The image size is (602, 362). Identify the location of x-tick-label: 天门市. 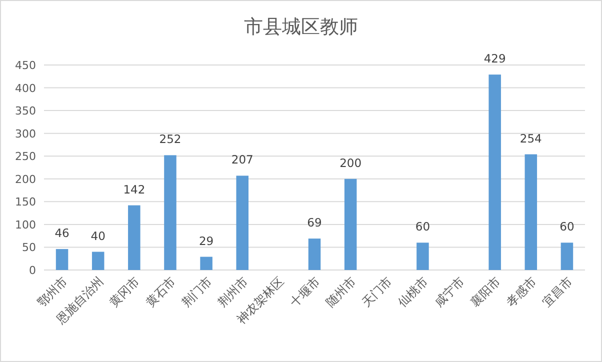
(377, 292).